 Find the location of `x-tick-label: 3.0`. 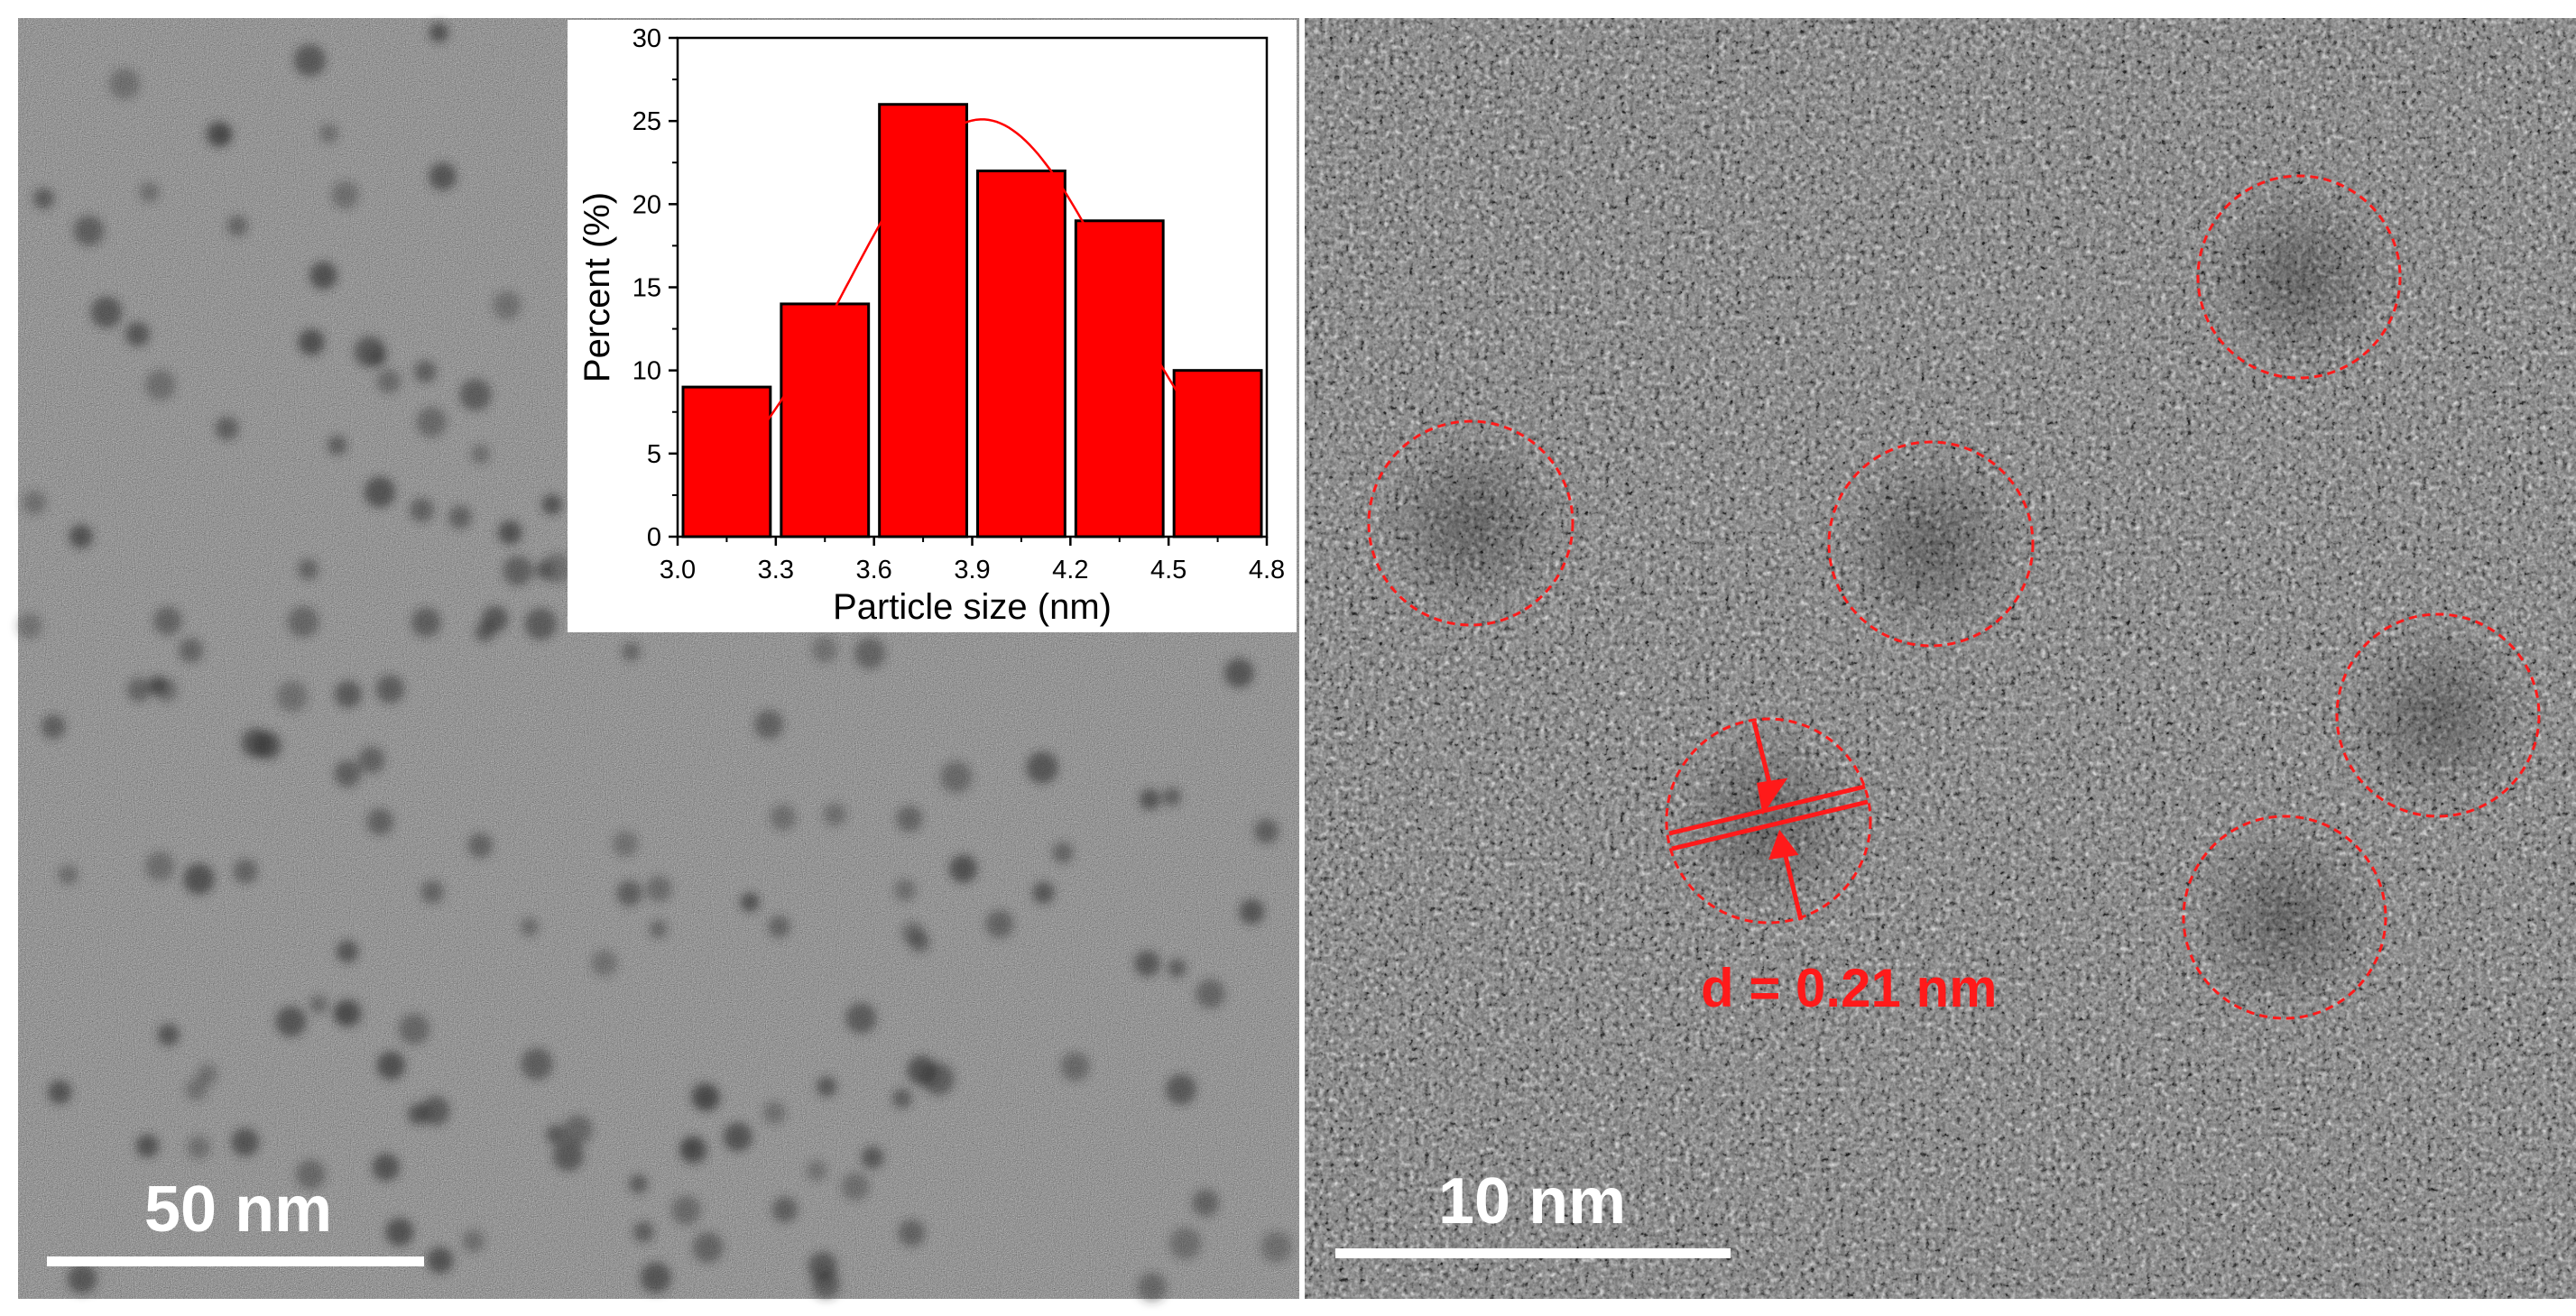

x-tick-label: 3.0 is located at coordinates (678, 570).